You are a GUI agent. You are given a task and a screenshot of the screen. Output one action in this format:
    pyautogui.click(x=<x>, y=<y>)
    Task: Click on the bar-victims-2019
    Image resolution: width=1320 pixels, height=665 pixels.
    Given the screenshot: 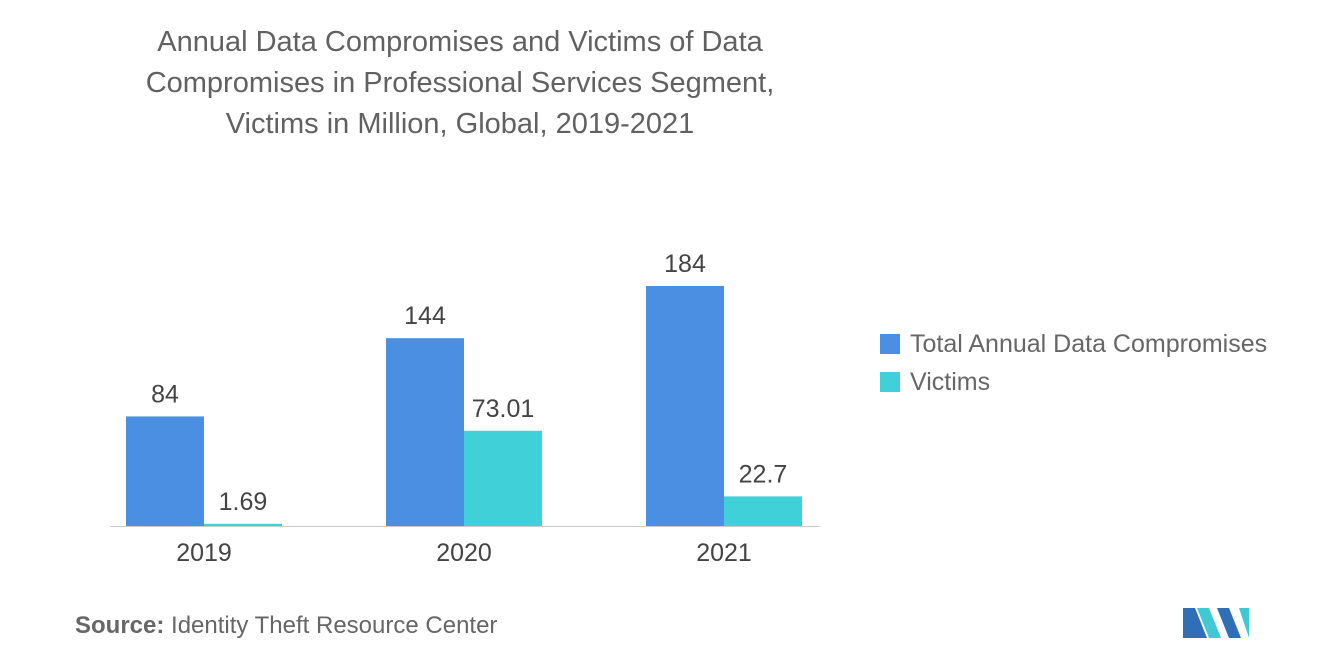 What is the action you would take?
    pyautogui.click(x=243, y=524)
    